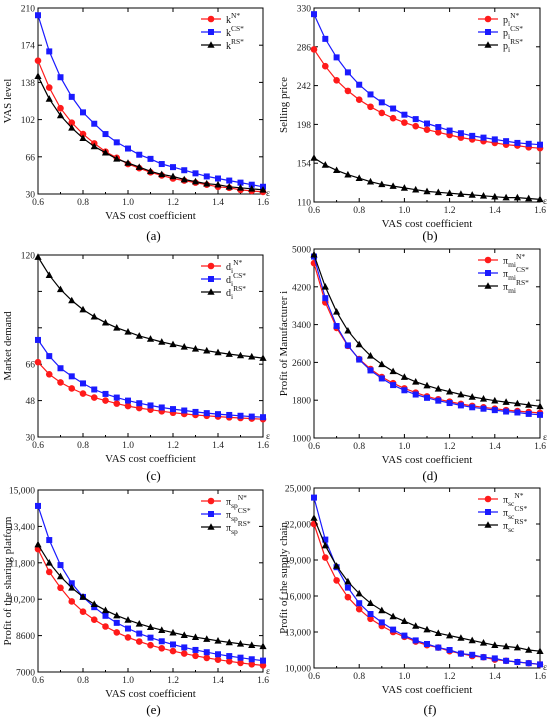 The height and width of the screenshot is (720, 550). I want to click on panel-label: (b), so click(429, 235).